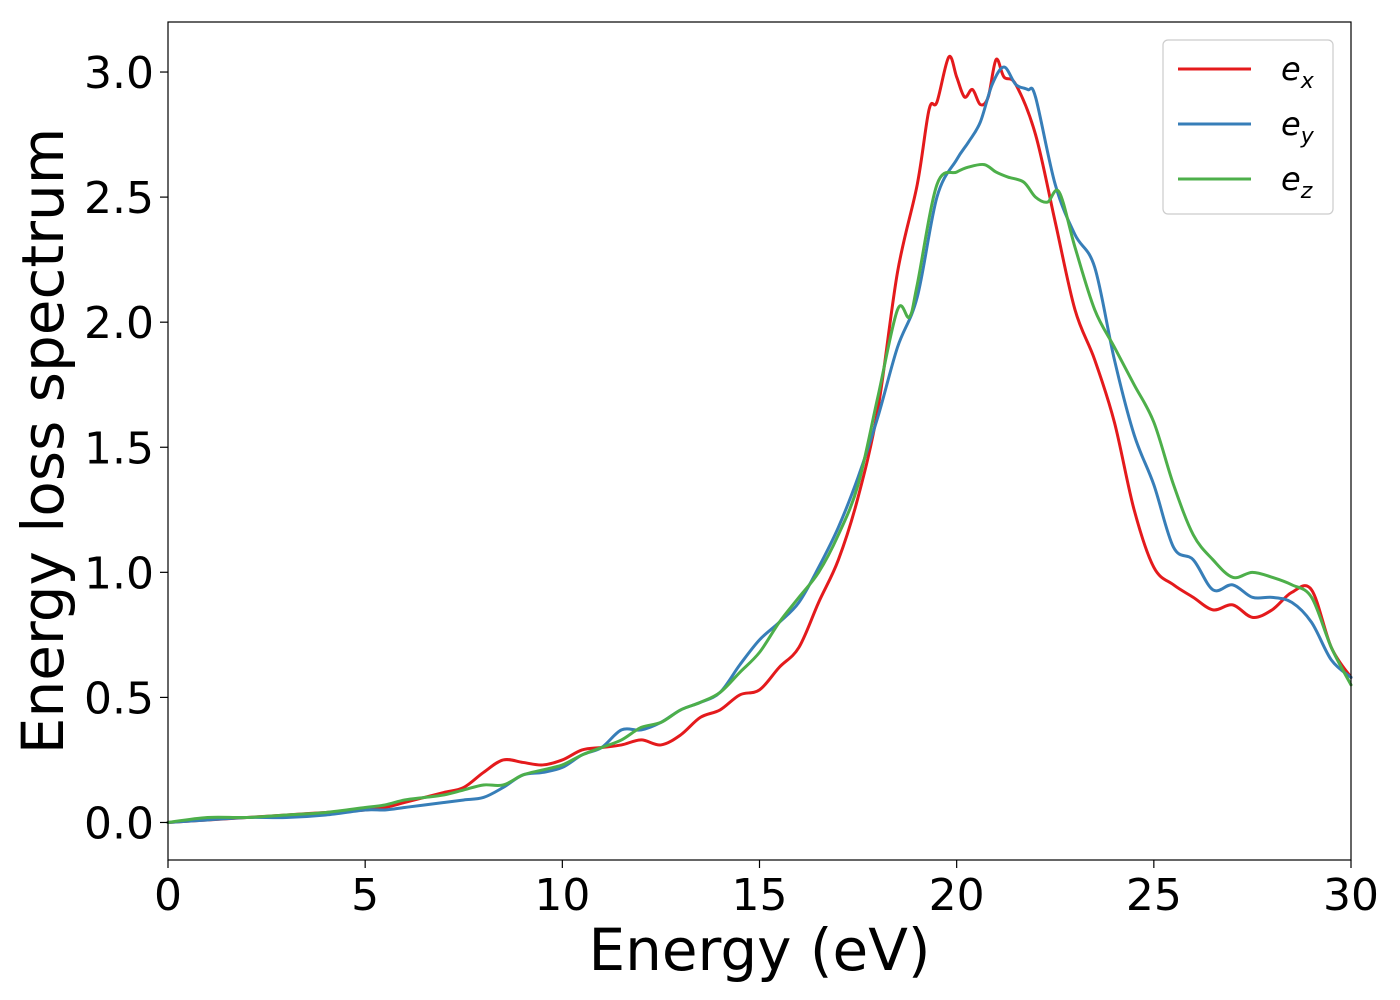 This screenshot has height=1000, width=1400. Describe the element at coordinates (365, 895) in the screenshot. I see `x-tick-label: 5` at that location.